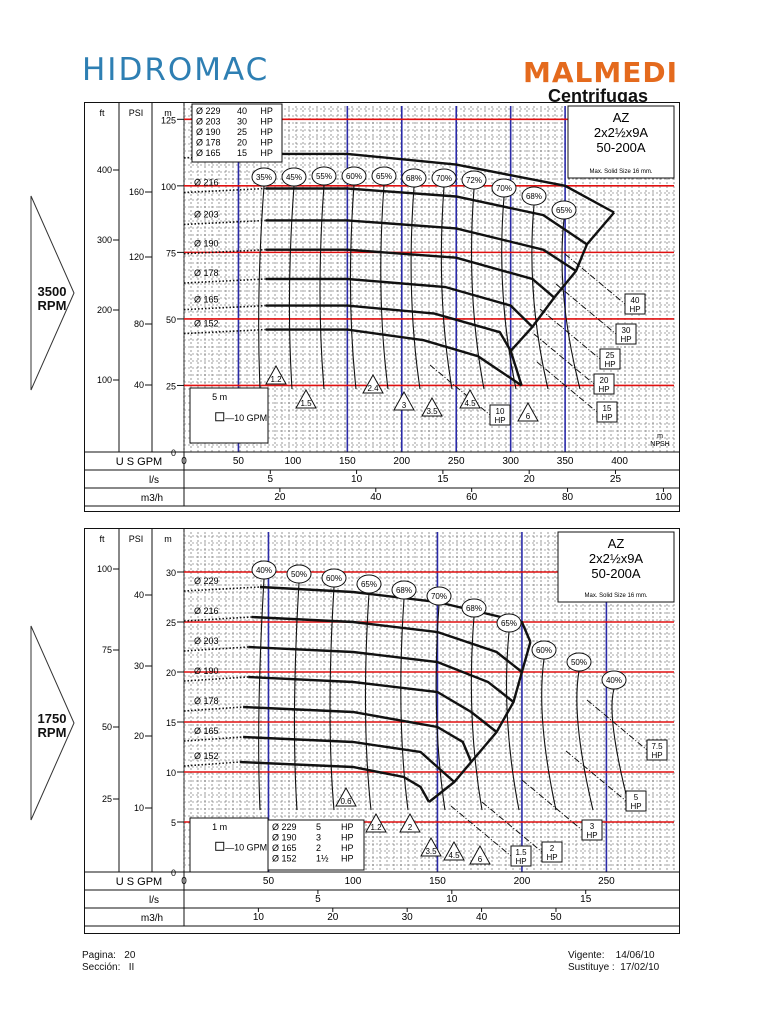 The image size is (768, 1024). I want to click on npsh-label: 1.5, so click(306, 403).